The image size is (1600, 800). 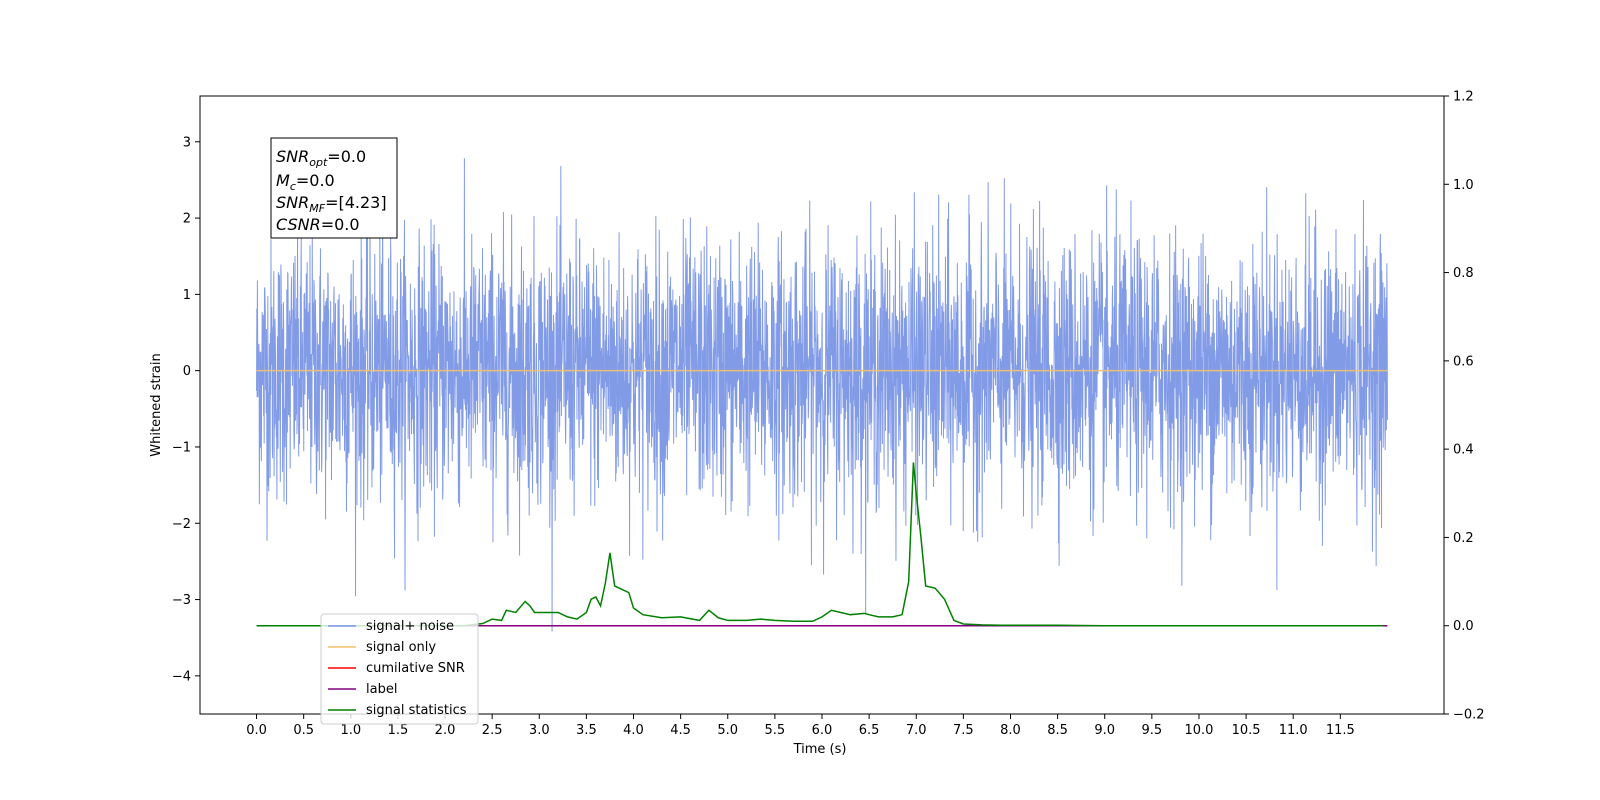 What do you see at coordinates (819, 544) in the screenshot?
I see `series-signal-statistics` at bounding box center [819, 544].